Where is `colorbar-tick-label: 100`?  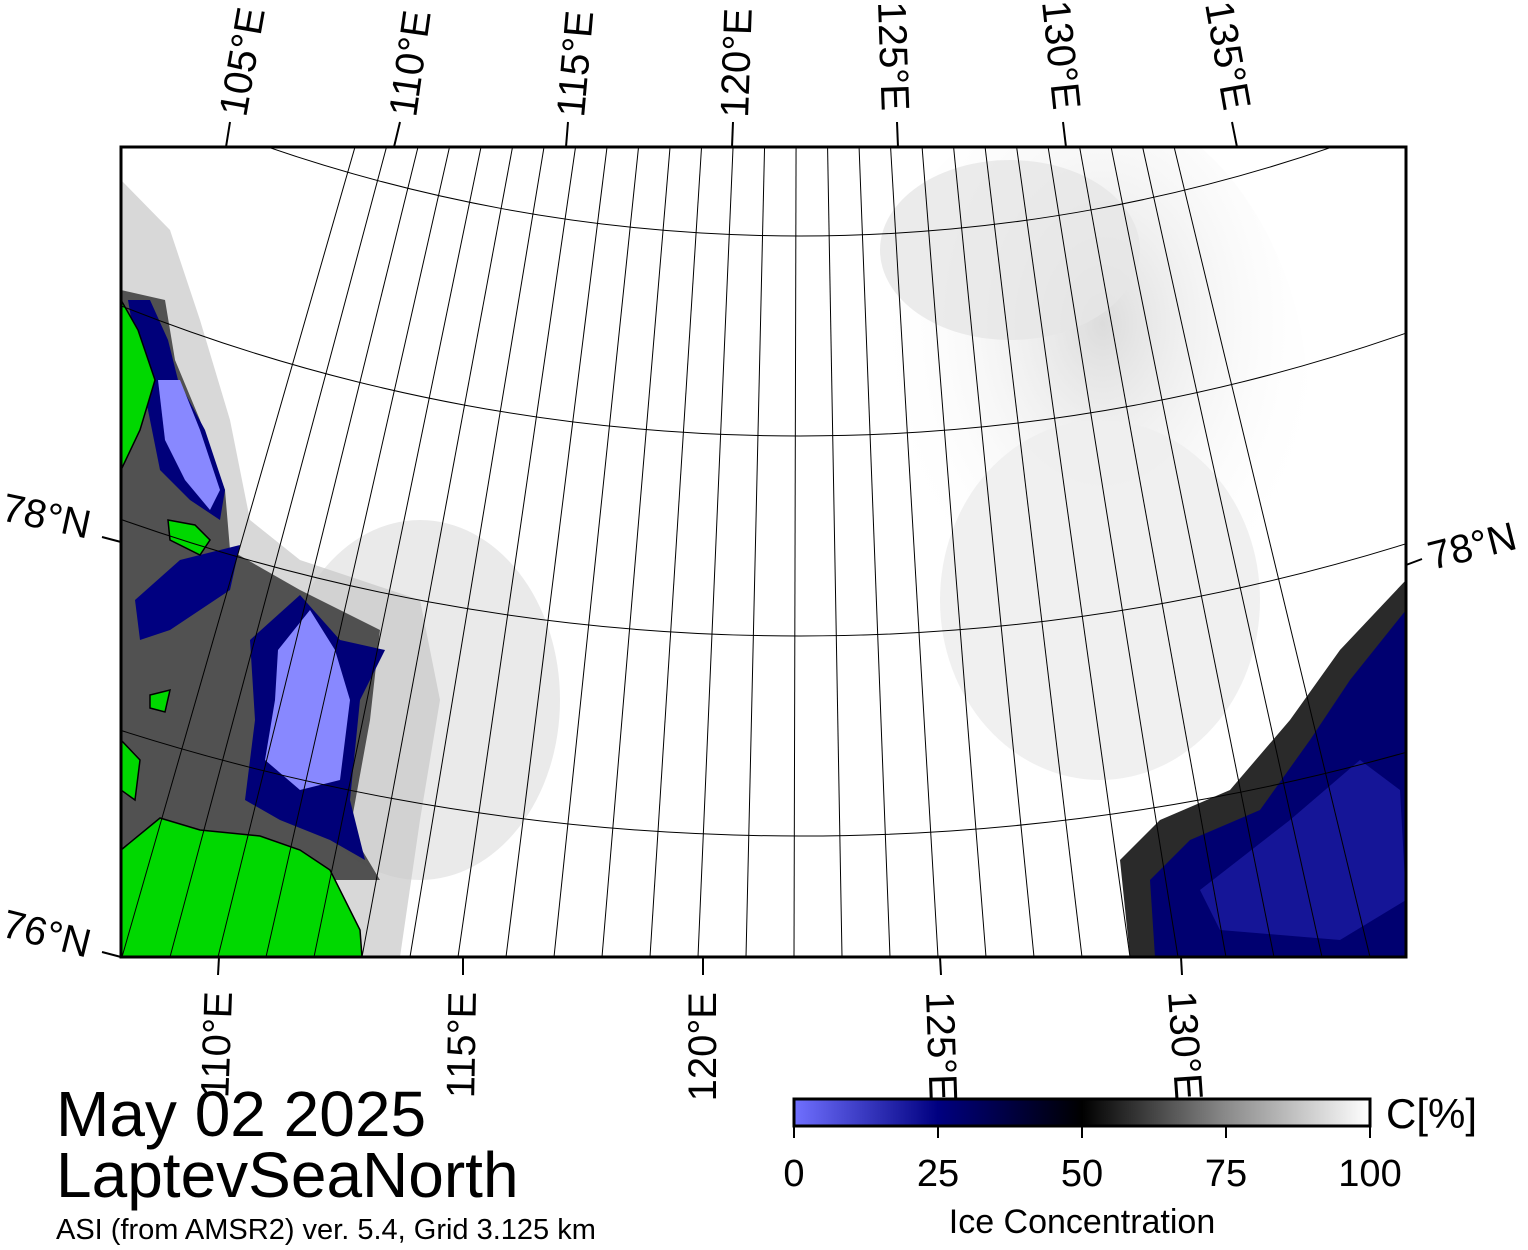
colorbar-tick-label: 100 is located at coordinates (1370, 1174).